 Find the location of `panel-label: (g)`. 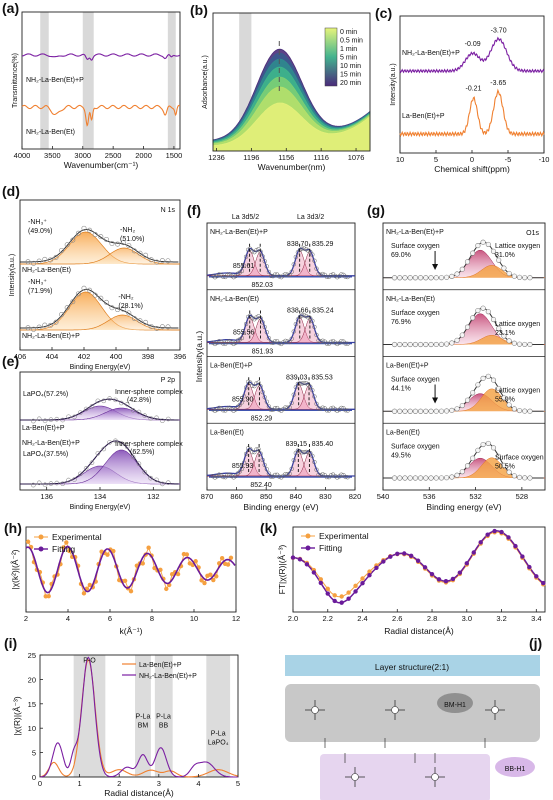

panel-label: (g) is located at coordinates (376, 210).